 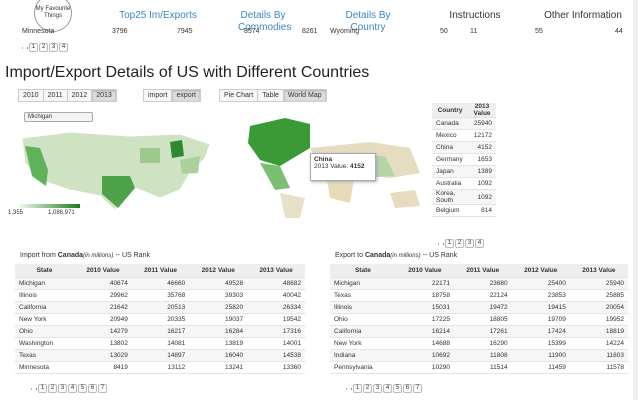 What do you see at coordinates (53, 16) in the screenshot?
I see `logo: My Favourite Things` at bounding box center [53, 16].